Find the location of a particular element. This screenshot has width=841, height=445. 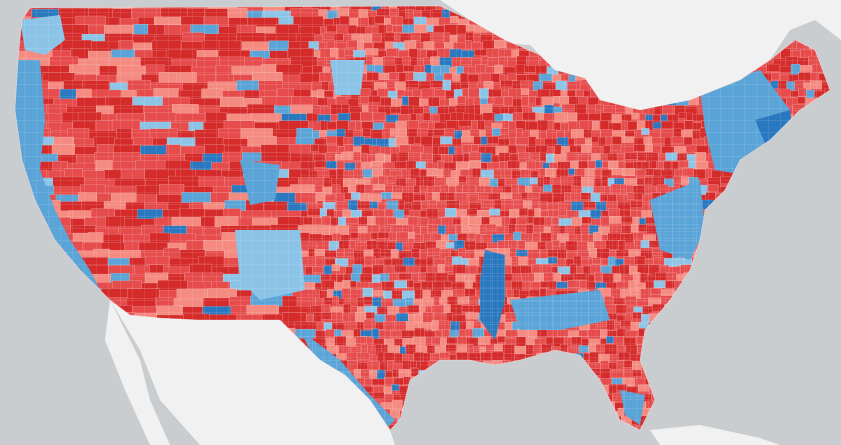

baja-peninsula is located at coordinates (137, 372).